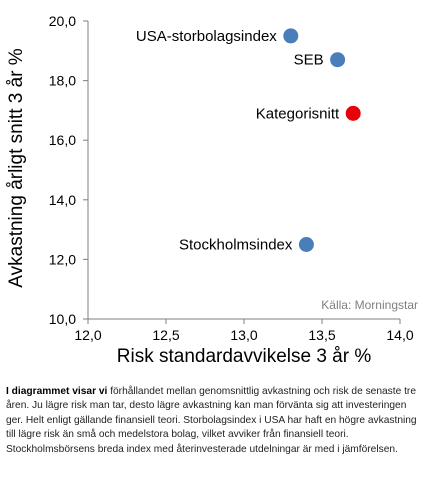 This screenshot has width=426, height=487. I want to click on caption-lead: I diagrammet visar vi, so click(57, 391).